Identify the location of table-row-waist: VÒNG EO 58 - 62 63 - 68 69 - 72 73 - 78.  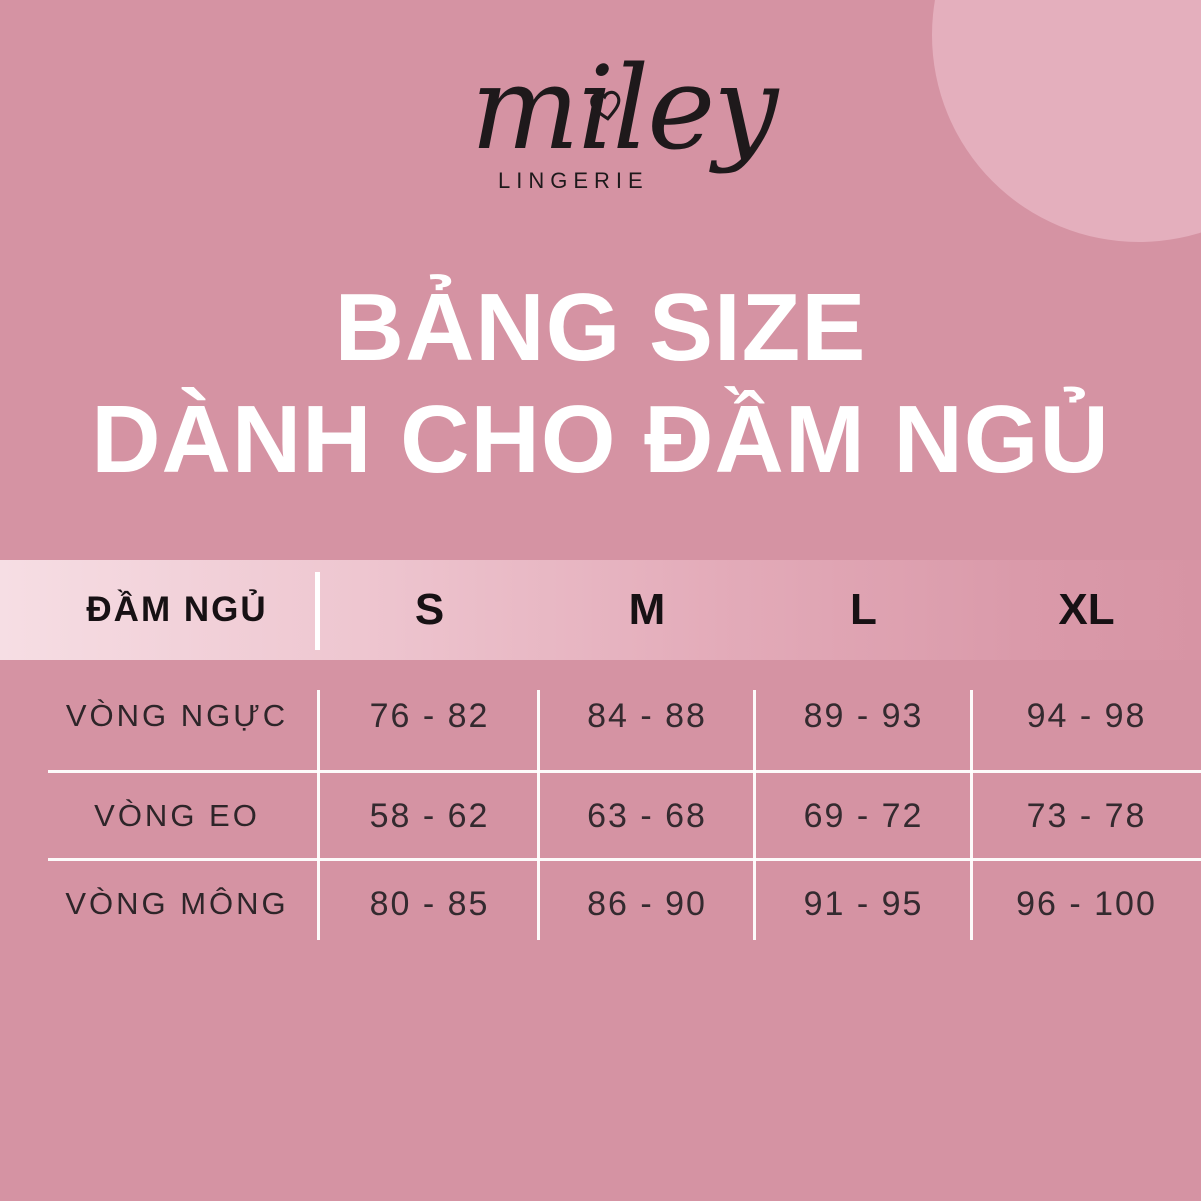
(600, 816).